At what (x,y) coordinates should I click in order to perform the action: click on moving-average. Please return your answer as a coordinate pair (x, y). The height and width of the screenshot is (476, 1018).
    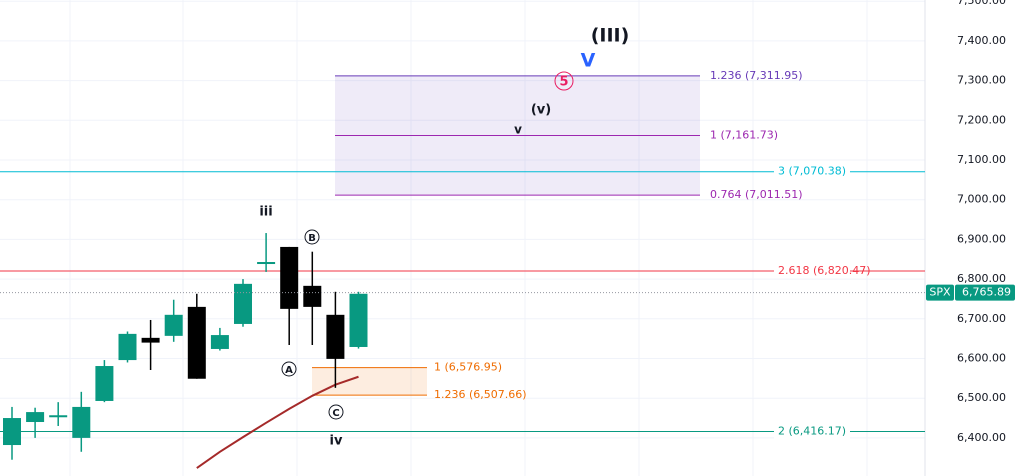
    Looking at the image, I should click on (277, 422).